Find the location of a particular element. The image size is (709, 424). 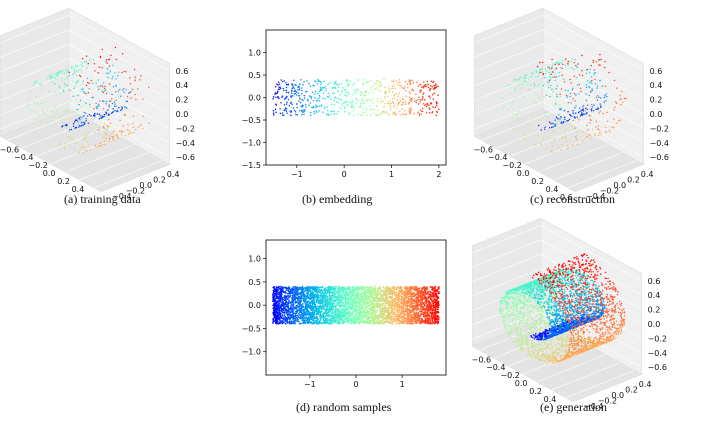

caption-b-text: embedding is located at coordinates (346, 199).